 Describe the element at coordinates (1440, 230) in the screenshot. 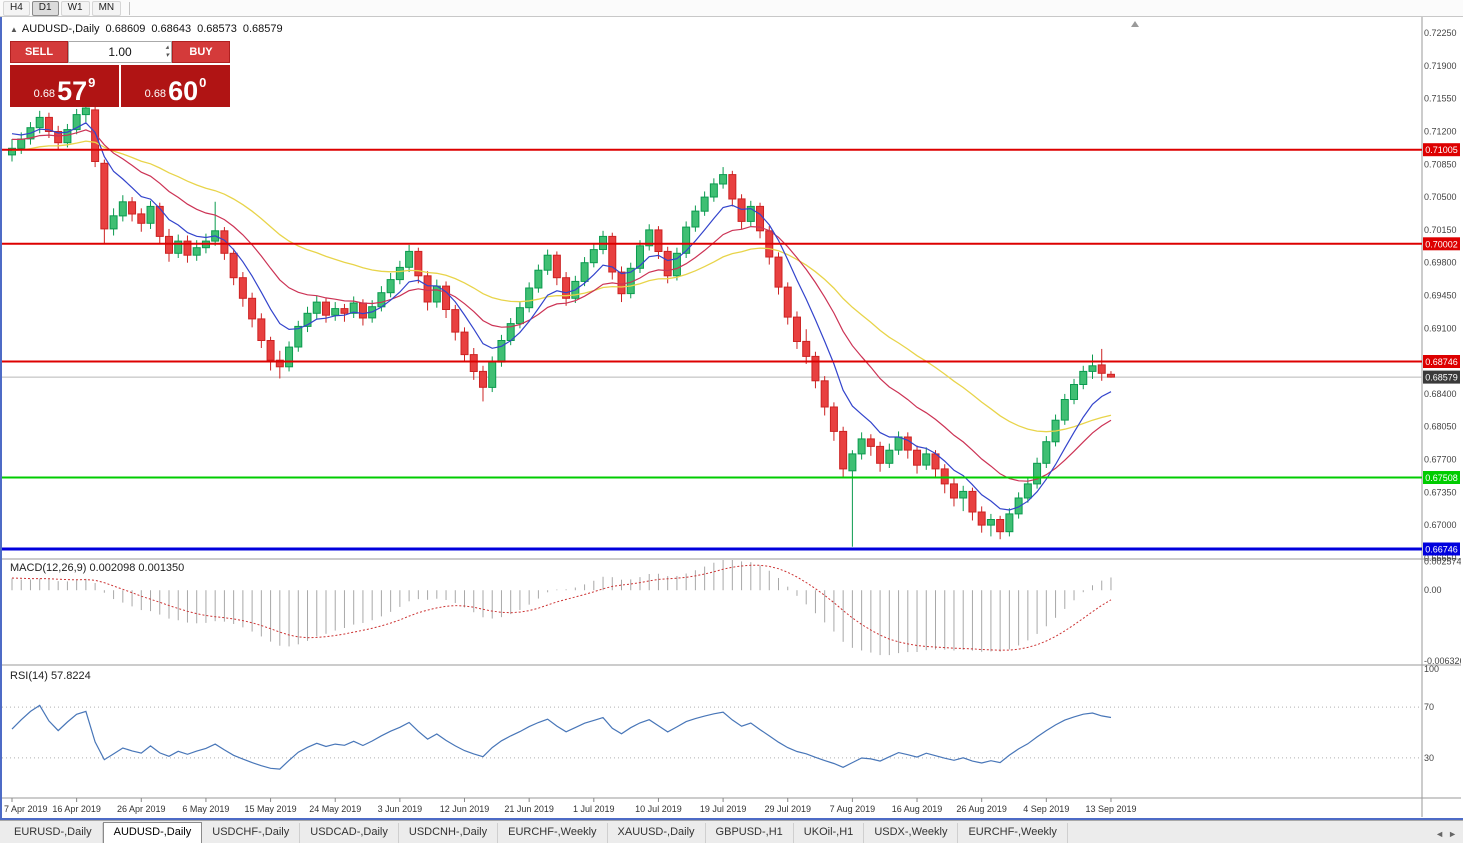

I see `svg-text: 0.70150` at that location.